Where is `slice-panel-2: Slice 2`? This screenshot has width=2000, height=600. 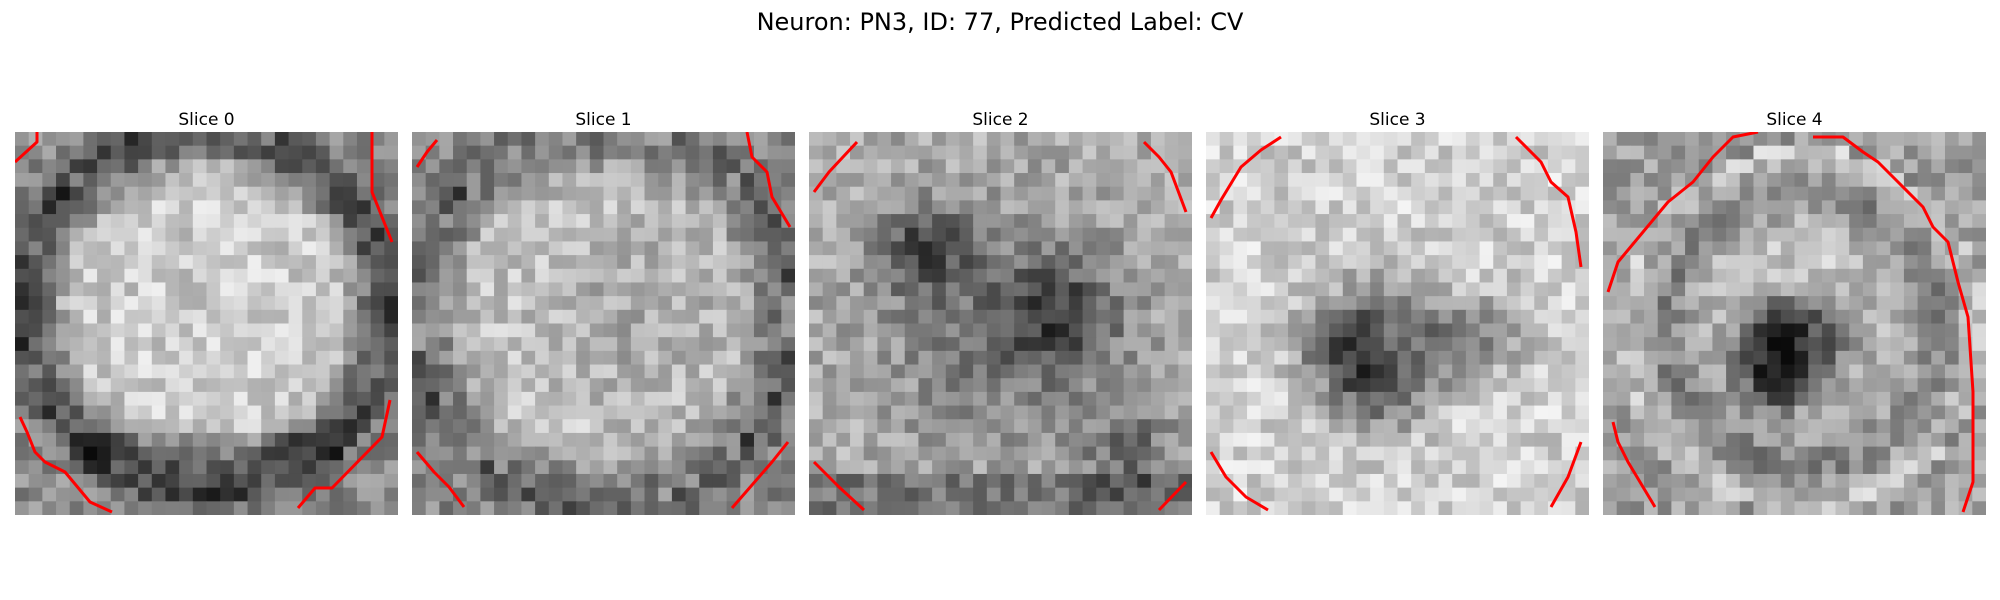
slice-panel-2: Slice 2 is located at coordinates (1000, 311).